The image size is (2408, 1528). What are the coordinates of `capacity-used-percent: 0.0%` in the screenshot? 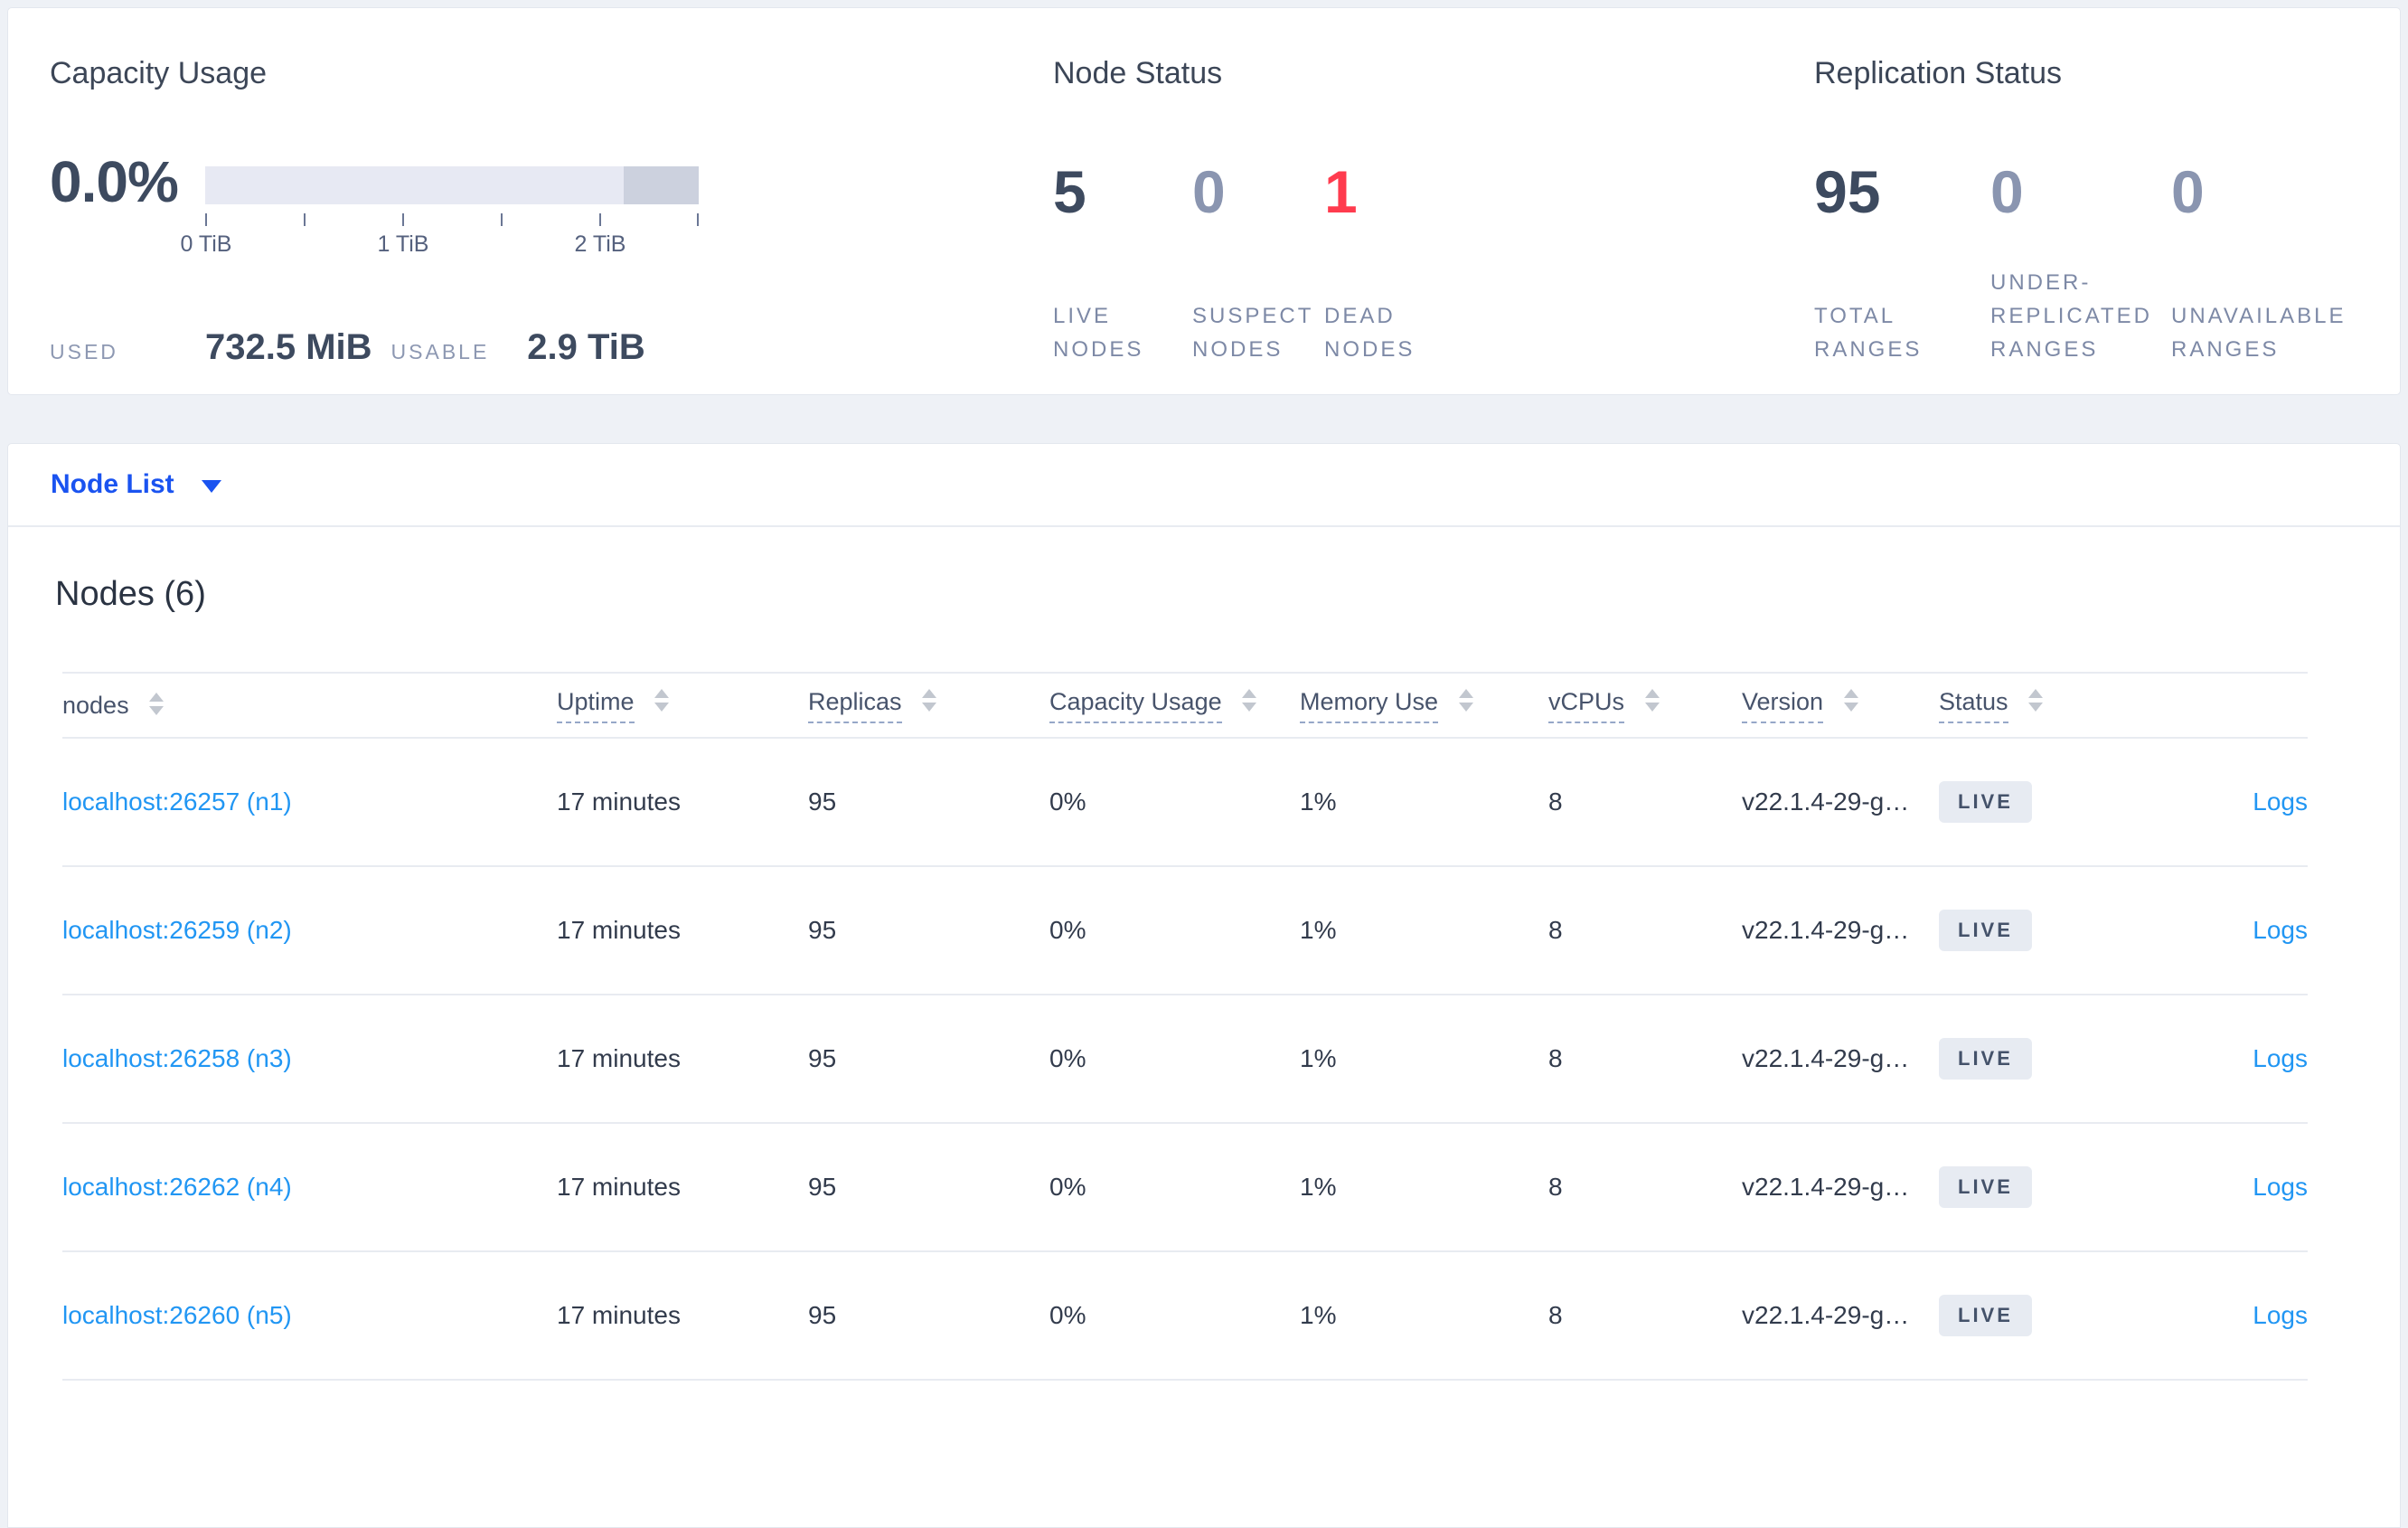 It's located at (114, 181).